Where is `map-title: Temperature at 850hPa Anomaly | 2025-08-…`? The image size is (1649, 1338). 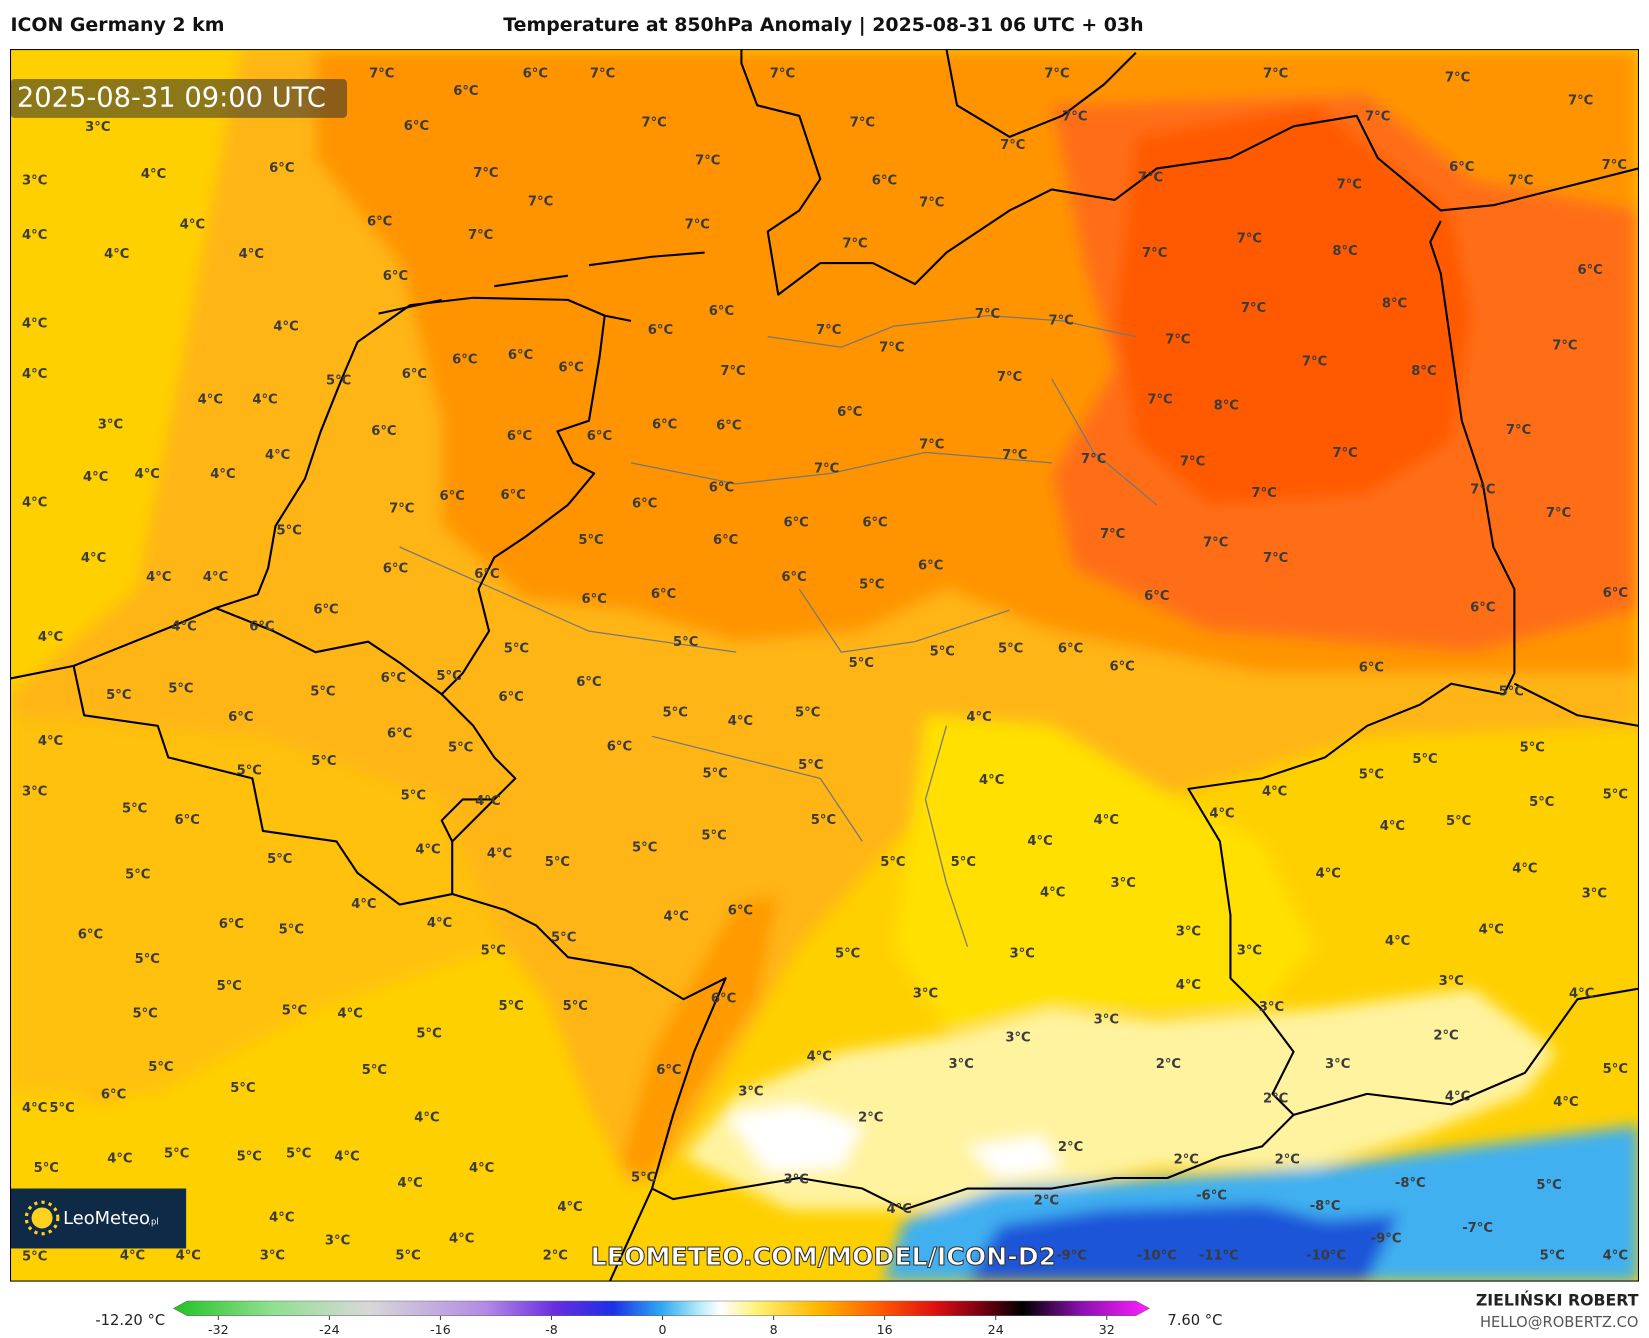
map-title: Temperature at 850hPa Anomaly | 2025-08-… is located at coordinates (823, 25).